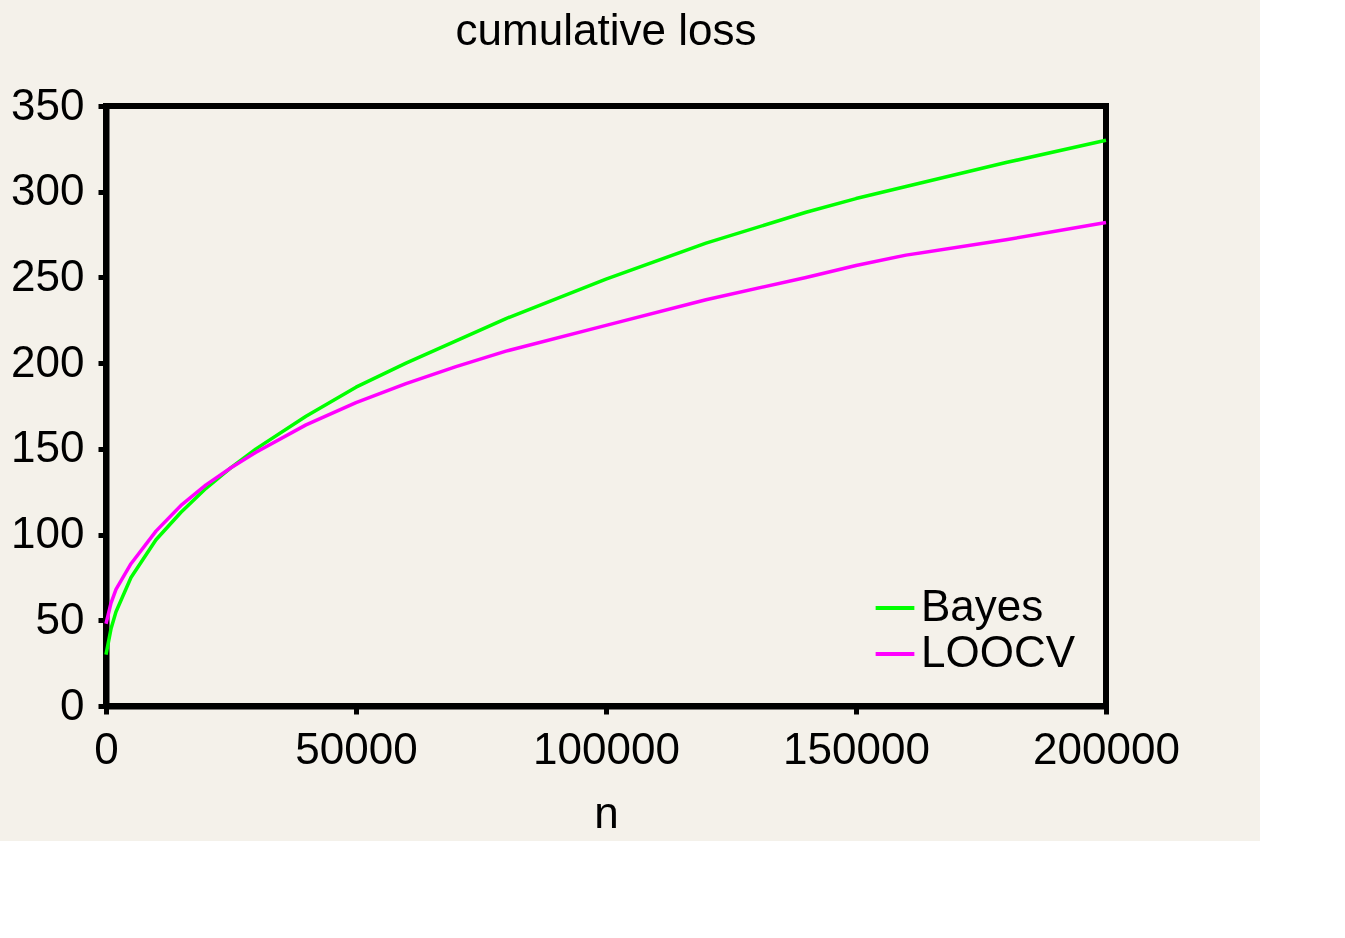  Describe the element at coordinates (1106, 748) in the screenshot. I see `x-tick-label: 200000` at that location.